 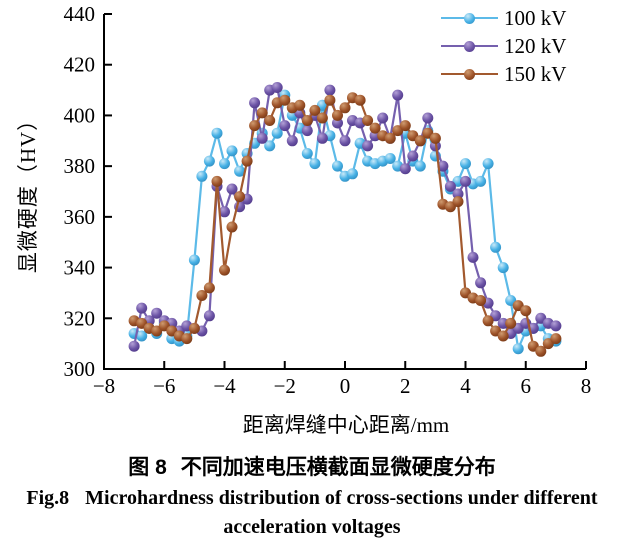 I want to click on x-tick-label: −8, so click(x=104, y=386).